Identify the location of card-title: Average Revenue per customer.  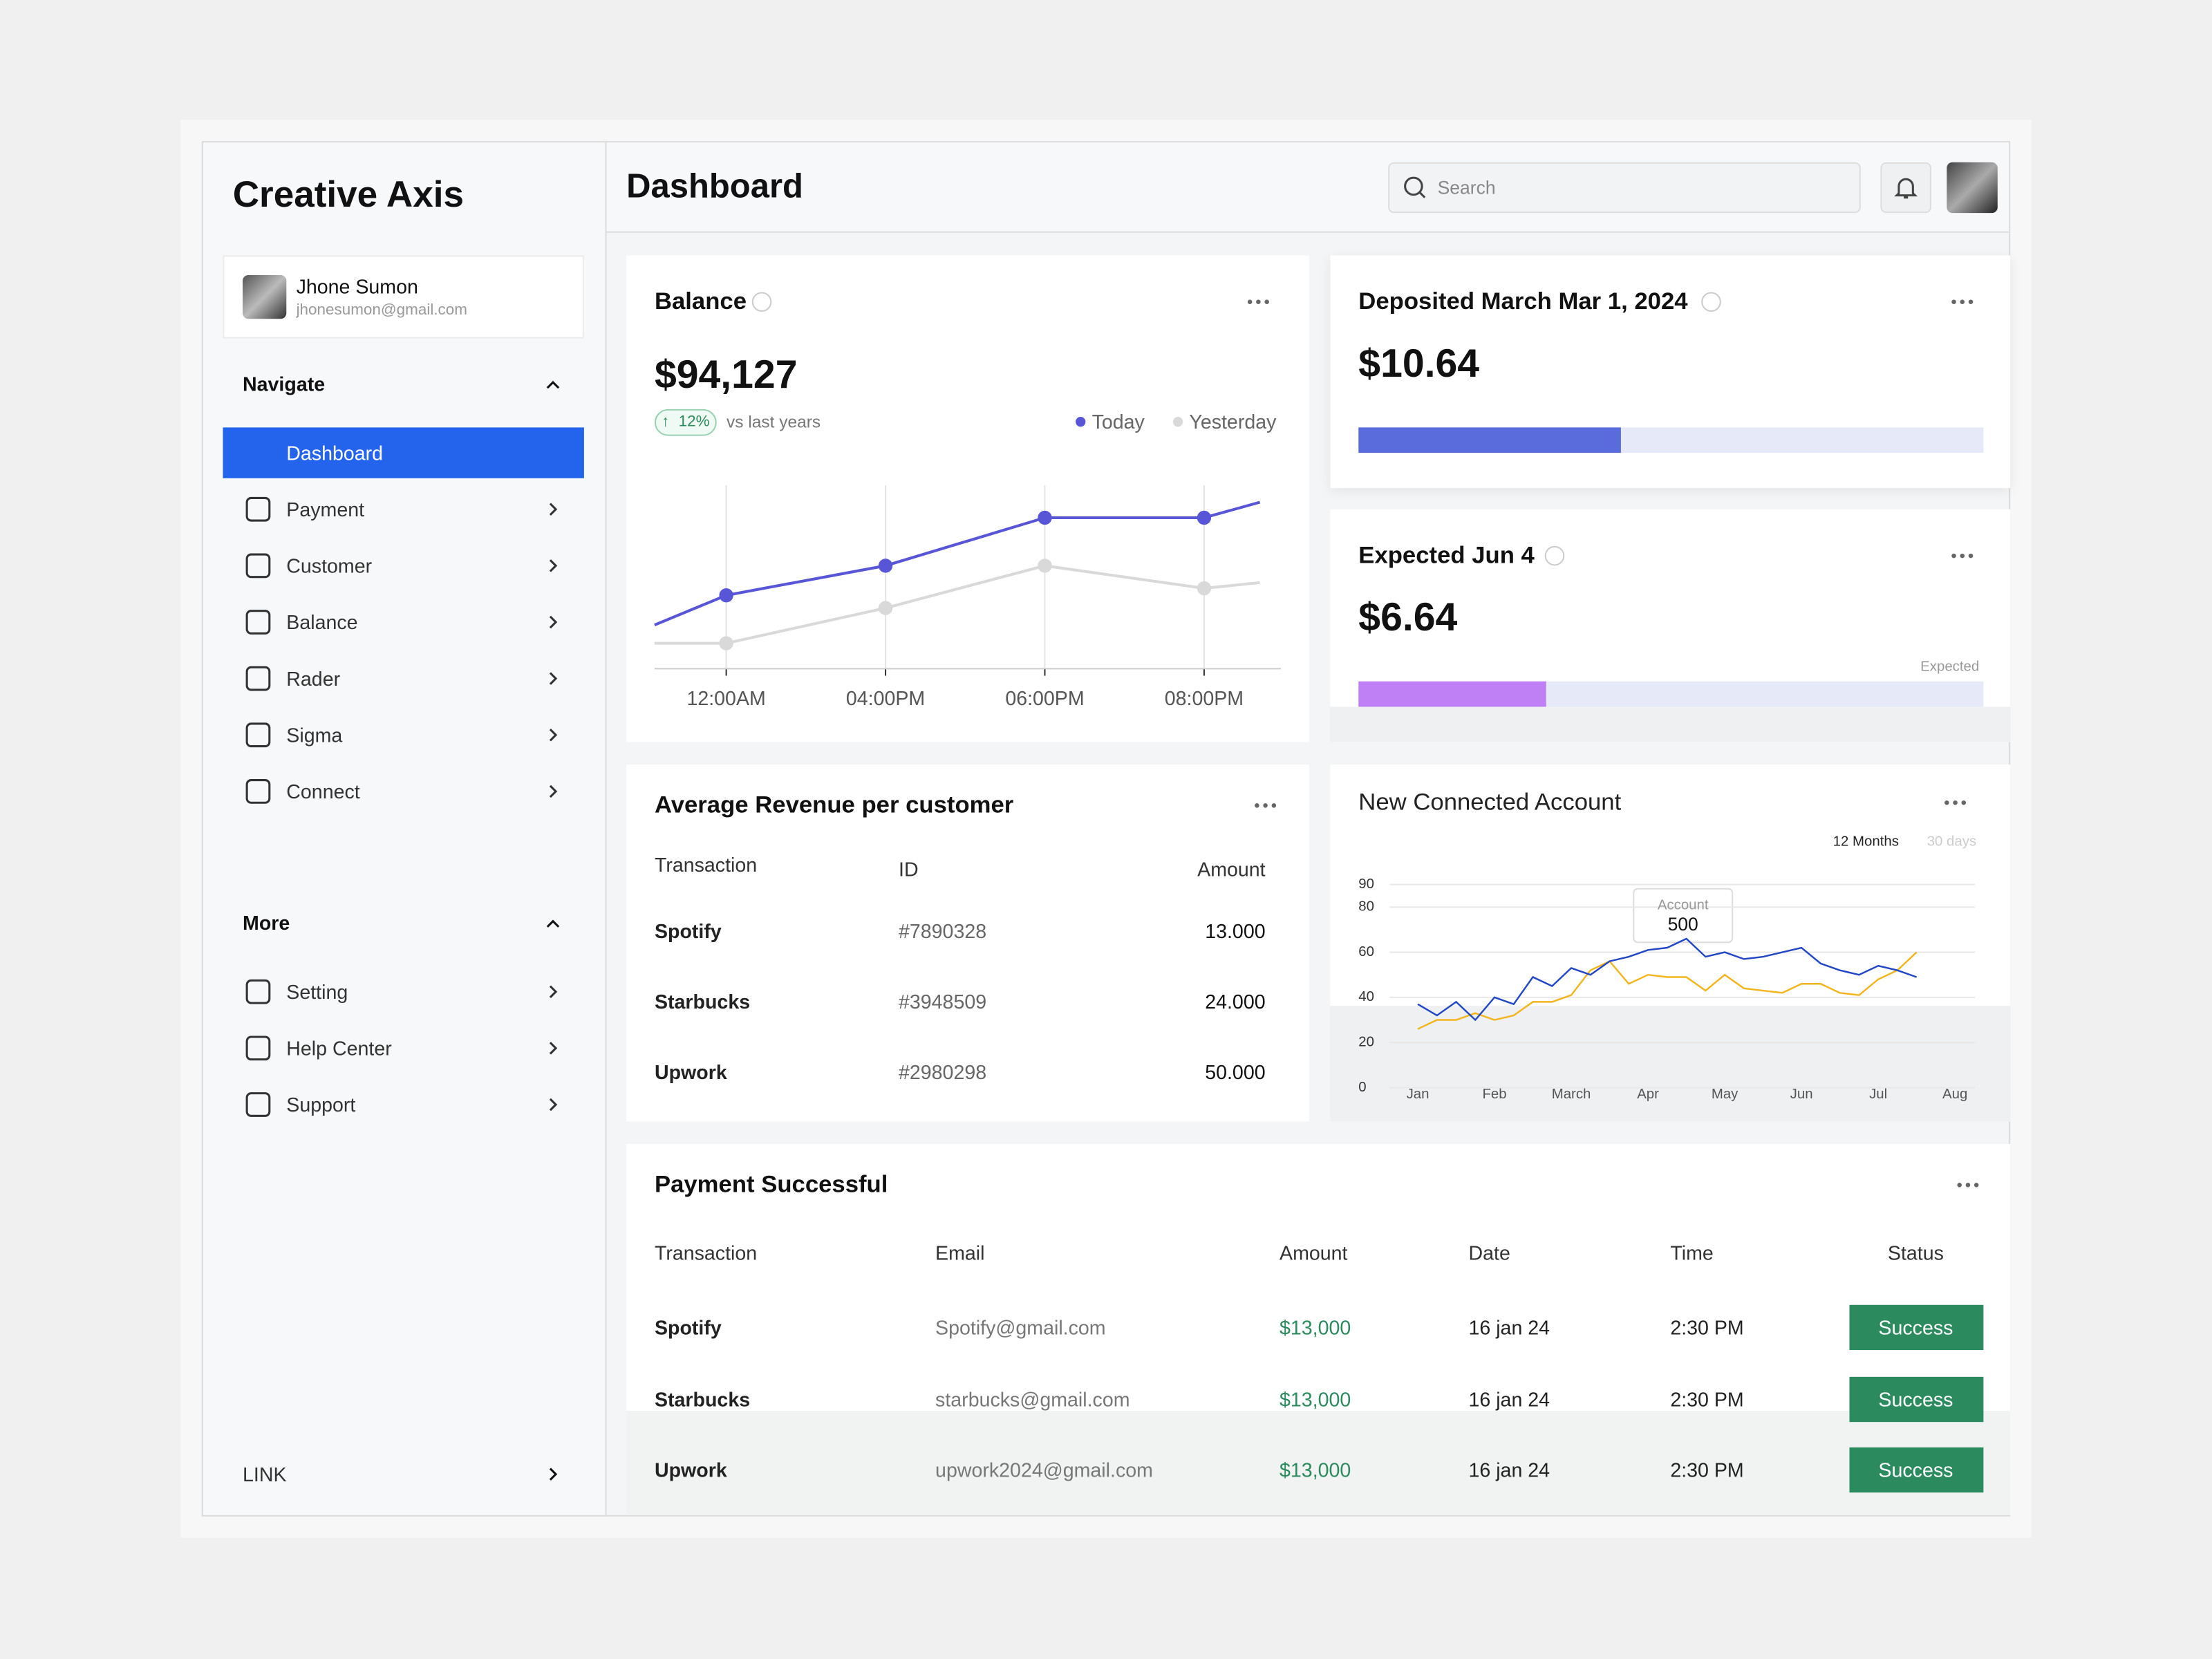
(834, 805).